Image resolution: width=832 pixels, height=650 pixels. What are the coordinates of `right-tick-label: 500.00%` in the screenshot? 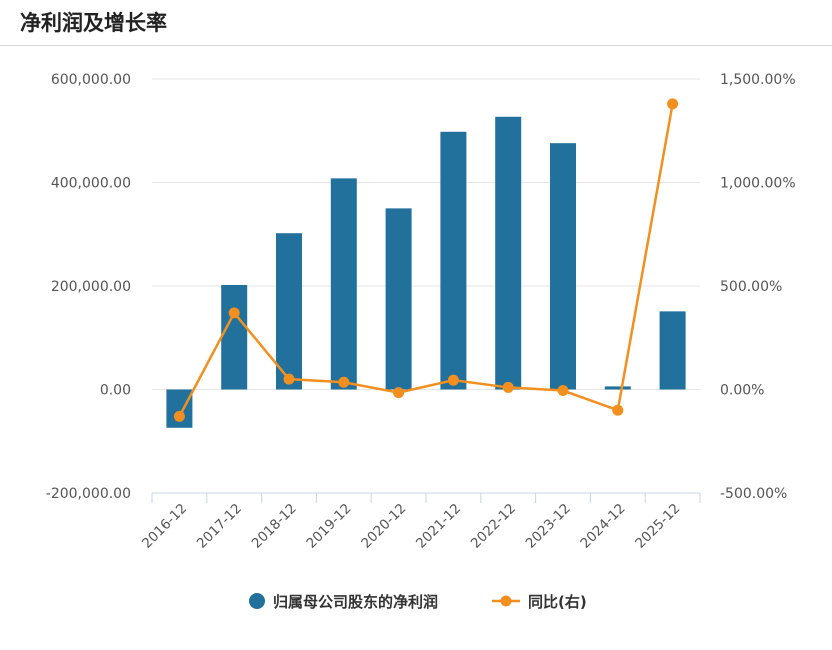 It's located at (751, 287).